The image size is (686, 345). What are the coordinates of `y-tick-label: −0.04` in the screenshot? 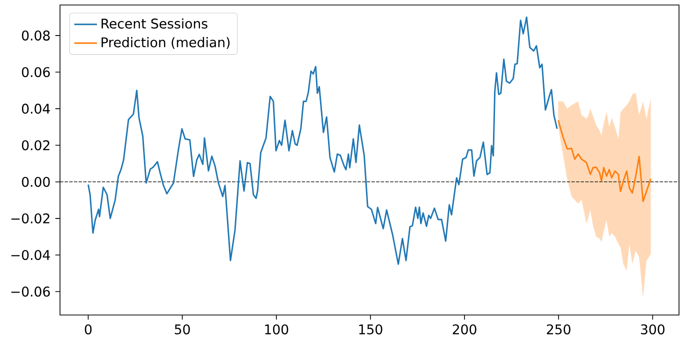 It's located at (30, 255).